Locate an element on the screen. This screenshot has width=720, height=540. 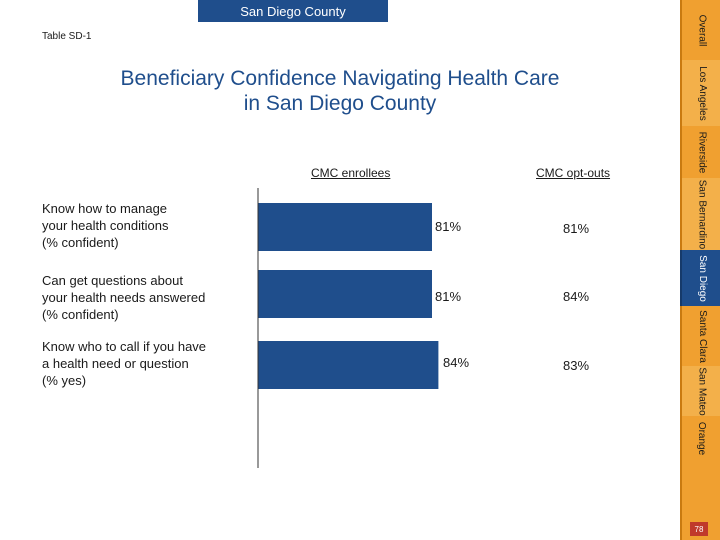
tab-san-bernardino: San Bernardino is located at coordinates (700, 214).